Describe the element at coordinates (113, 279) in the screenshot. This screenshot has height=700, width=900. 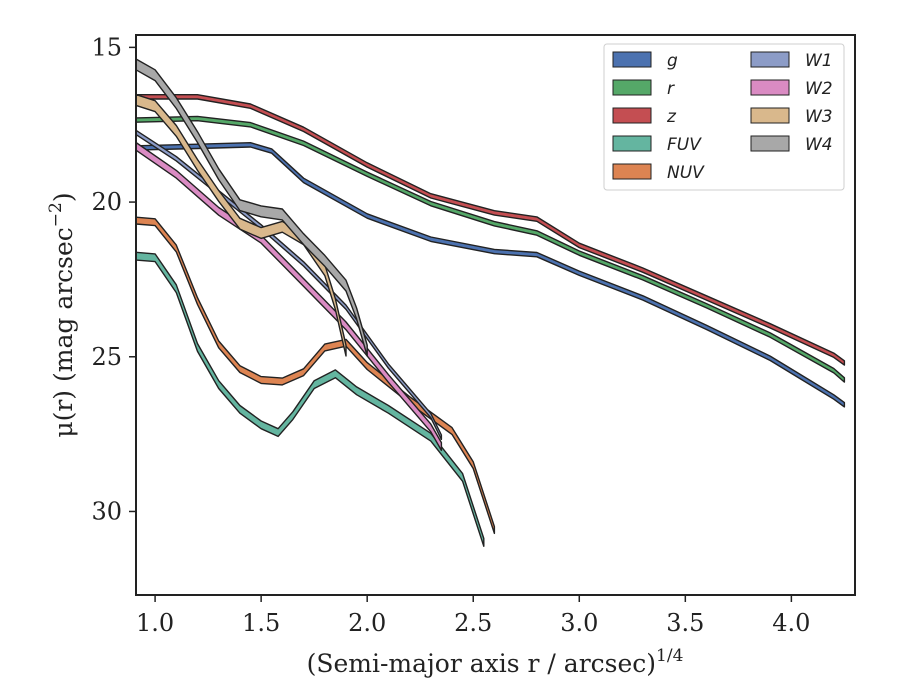
I see `y-axis: 15 20 25 30` at that location.